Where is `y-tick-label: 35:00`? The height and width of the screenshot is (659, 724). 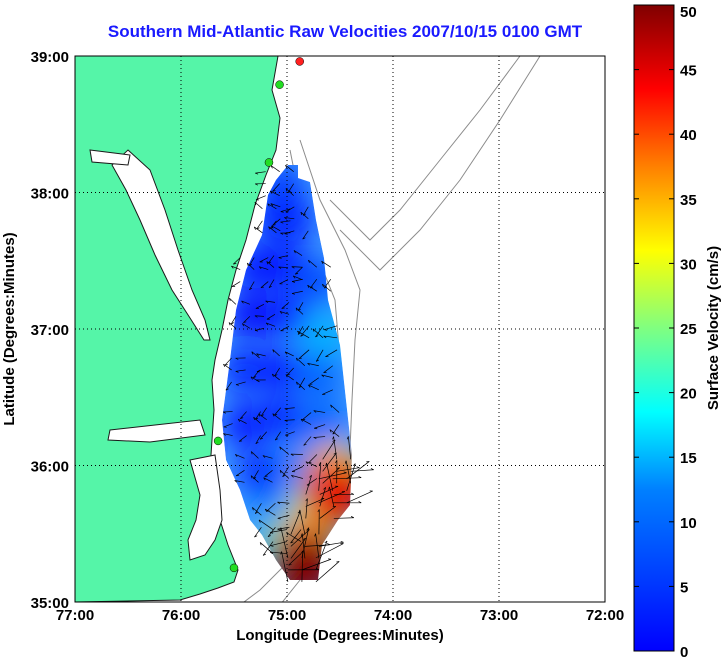
y-tick-label: 35:00 is located at coordinates (50, 603).